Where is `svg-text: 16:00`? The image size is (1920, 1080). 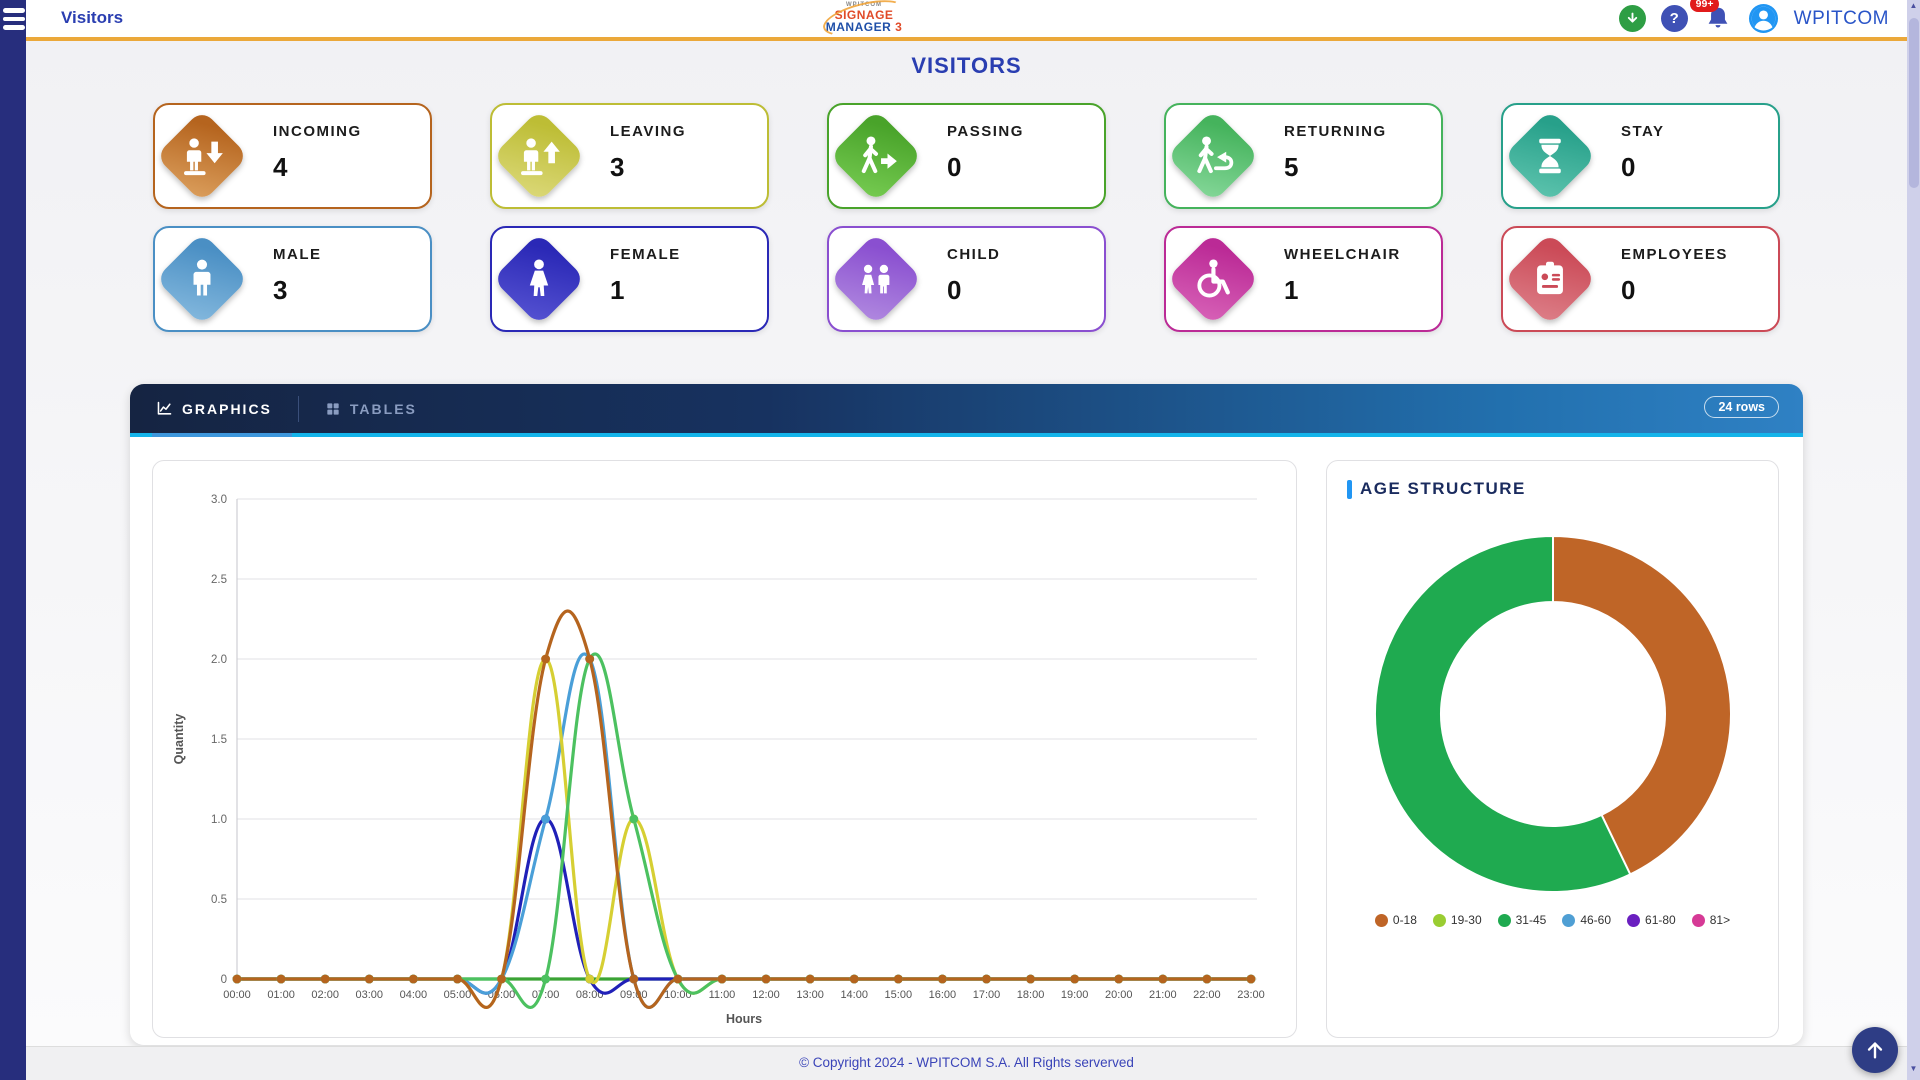
svg-text: 16:00 is located at coordinates (943, 995).